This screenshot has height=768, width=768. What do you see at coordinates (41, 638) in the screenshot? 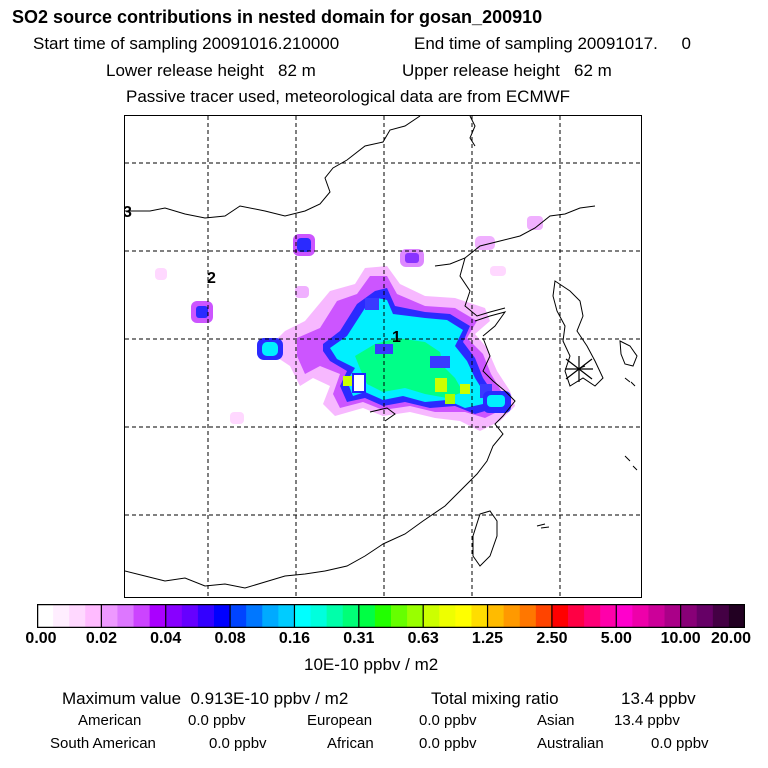
I see `colorbar-tick-label: 0.00` at bounding box center [41, 638].